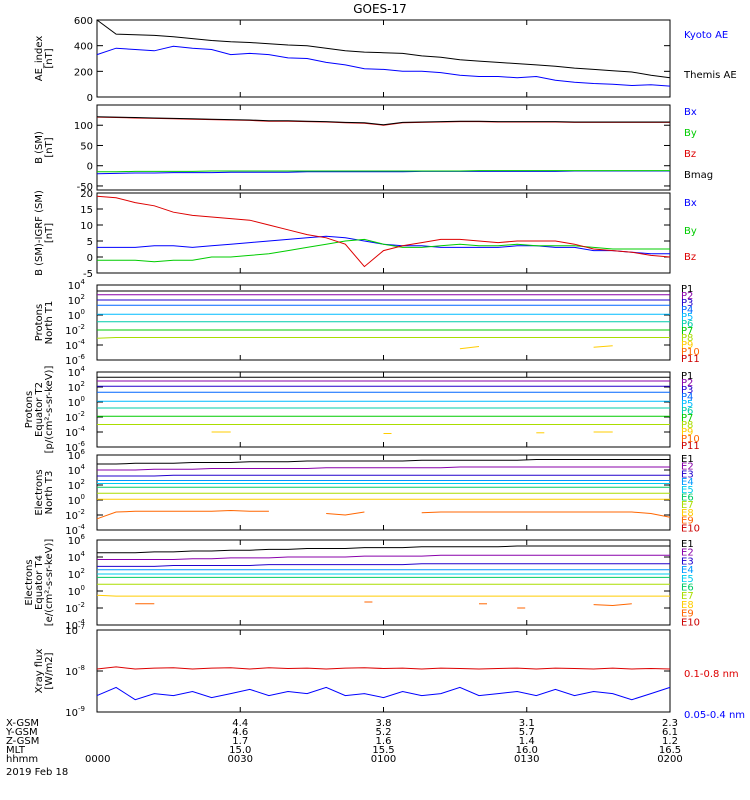 The image size is (750, 800). What do you see at coordinates (383, 595) in the screenshot?
I see `series-line-e8` at bounding box center [383, 595].